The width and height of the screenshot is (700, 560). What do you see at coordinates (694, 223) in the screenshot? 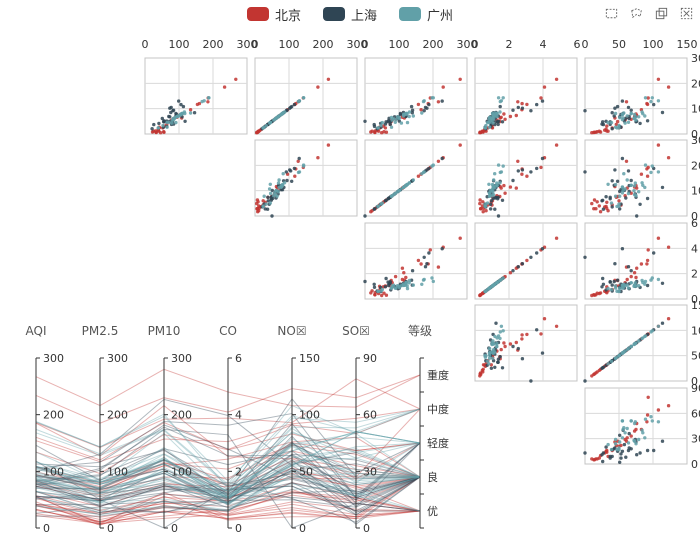
I see `y-tick-label: 6` at bounding box center [694, 223].